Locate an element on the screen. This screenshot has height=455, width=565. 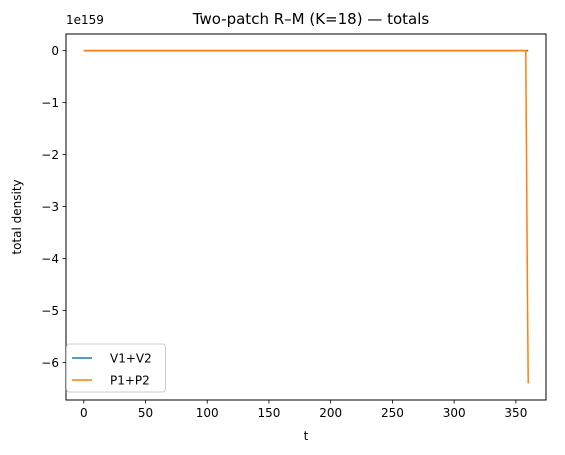
y-tick-label: −2 is located at coordinates (50, 155).